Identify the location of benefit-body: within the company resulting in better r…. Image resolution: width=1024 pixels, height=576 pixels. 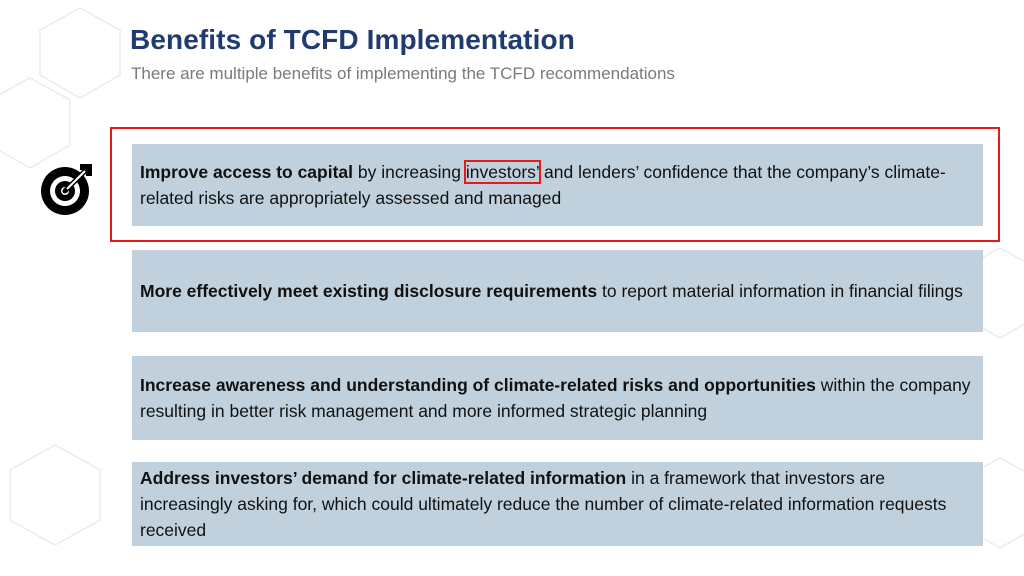
(555, 398).